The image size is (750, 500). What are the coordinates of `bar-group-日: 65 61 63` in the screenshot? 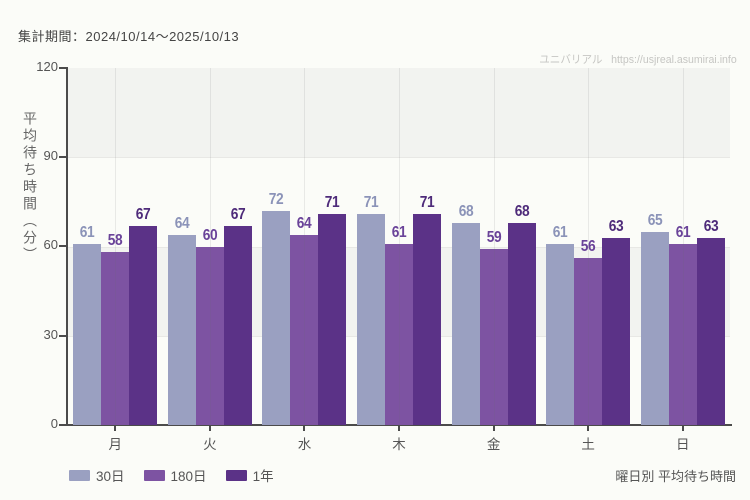 It's located at (682, 246).